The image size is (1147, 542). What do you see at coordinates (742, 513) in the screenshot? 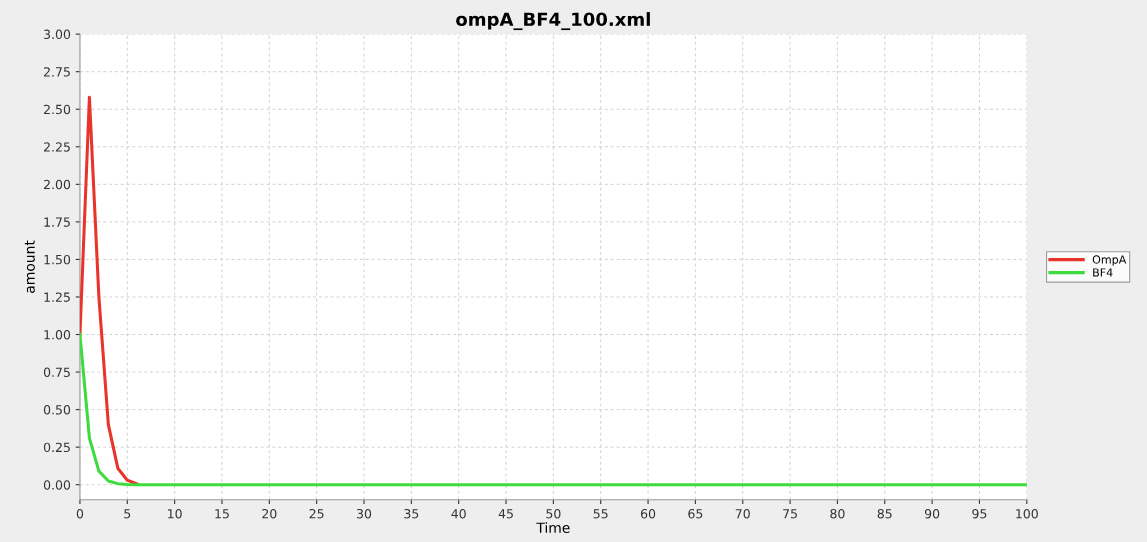
I see `x-tick-label: 70` at bounding box center [742, 513].